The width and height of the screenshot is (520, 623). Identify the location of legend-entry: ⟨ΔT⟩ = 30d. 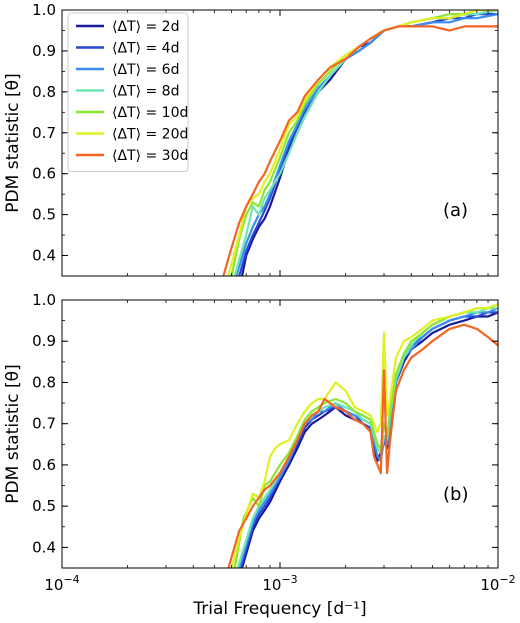
(150, 156).